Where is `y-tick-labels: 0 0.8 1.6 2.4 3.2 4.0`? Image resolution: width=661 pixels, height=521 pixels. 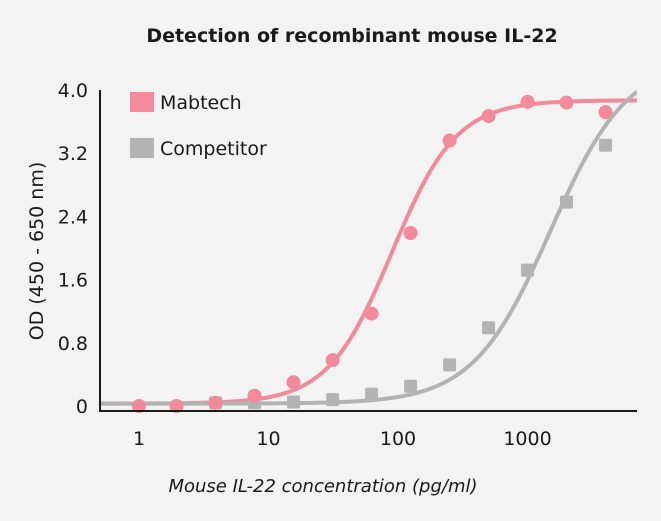 y-tick-labels: 0 0.8 1.6 2.4 3.2 4.0 is located at coordinates (73, 249).